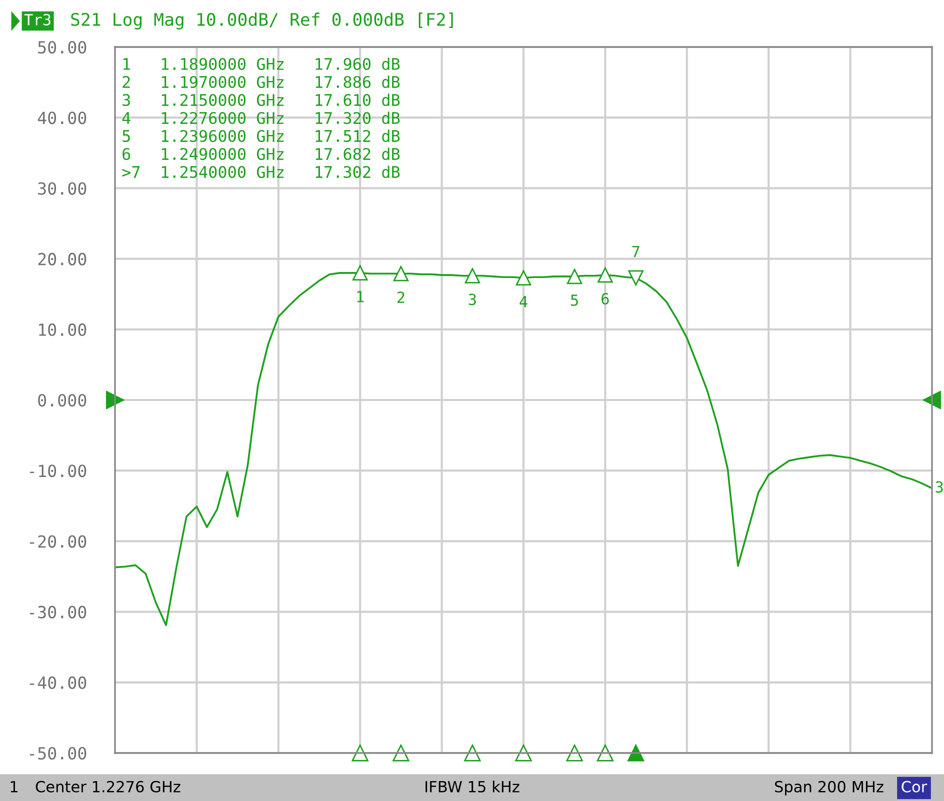  I want to click on text: Cor, so click(915, 786).